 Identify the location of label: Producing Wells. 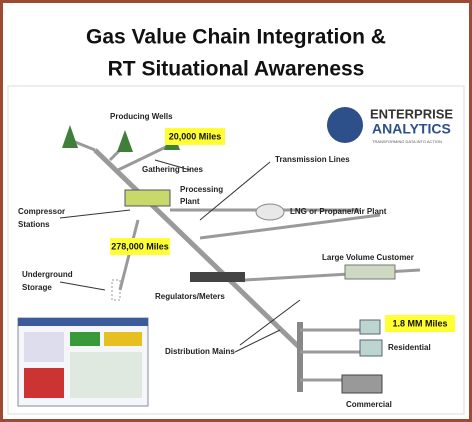
(141, 116).